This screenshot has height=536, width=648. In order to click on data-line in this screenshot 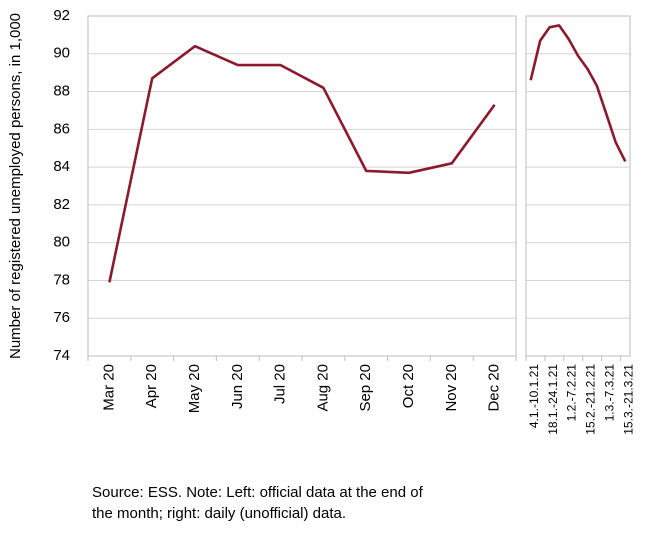, I will do `click(578, 93)`.